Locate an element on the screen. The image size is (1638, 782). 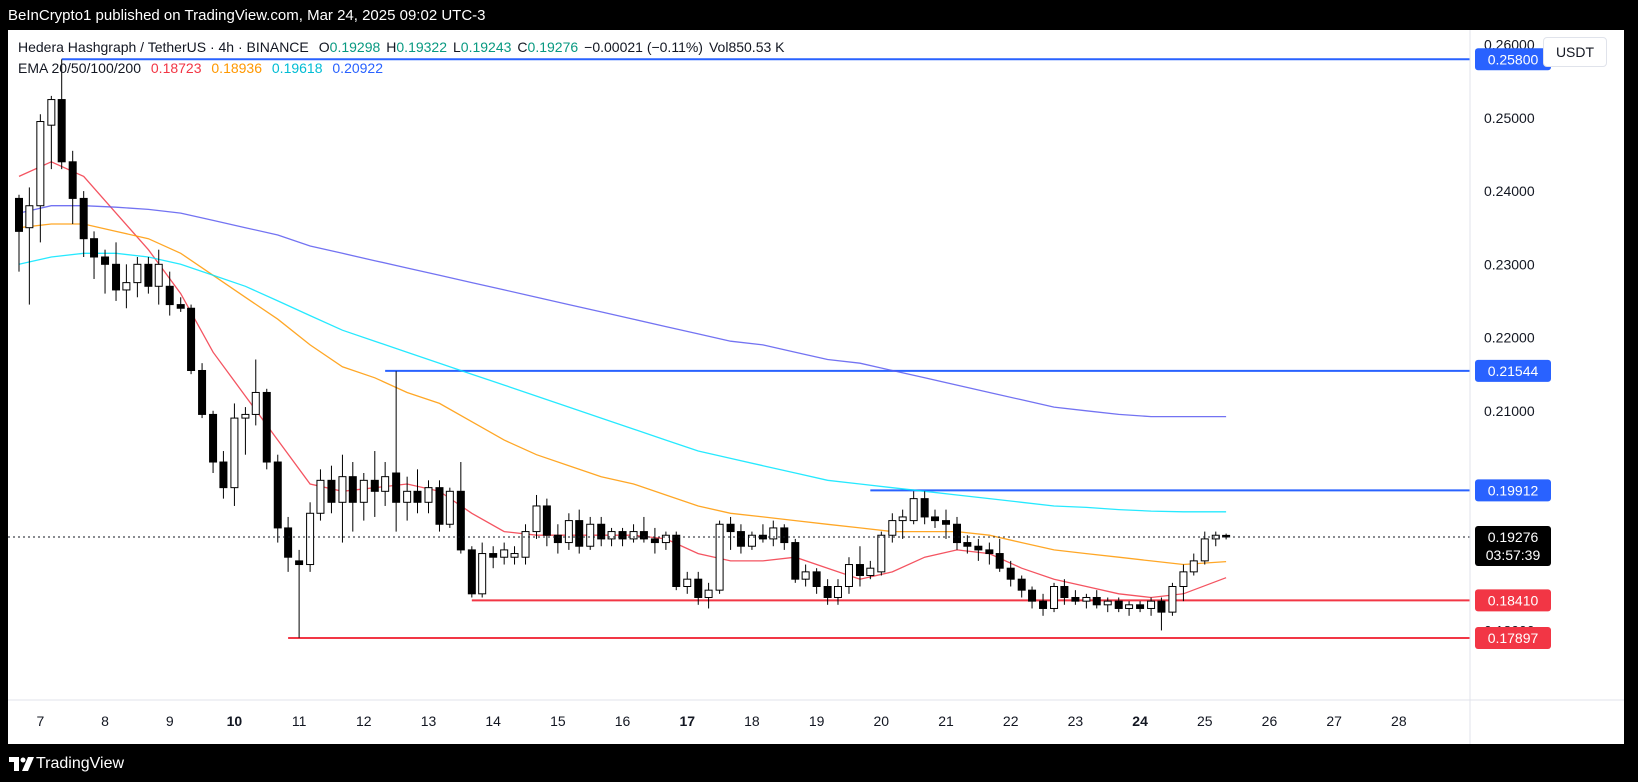
time-tick-label: 8 is located at coordinates (105, 721).